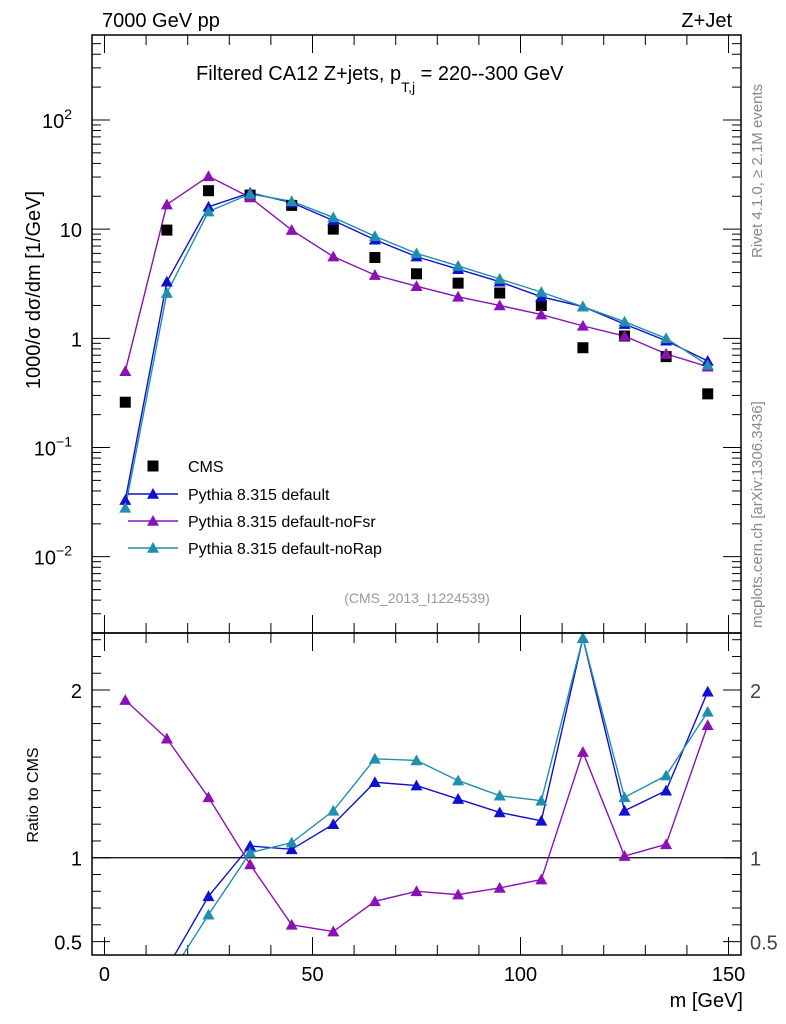  What do you see at coordinates (104, 975) in the screenshot?
I see `x-tick-label-0: 0` at bounding box center [104, 975].